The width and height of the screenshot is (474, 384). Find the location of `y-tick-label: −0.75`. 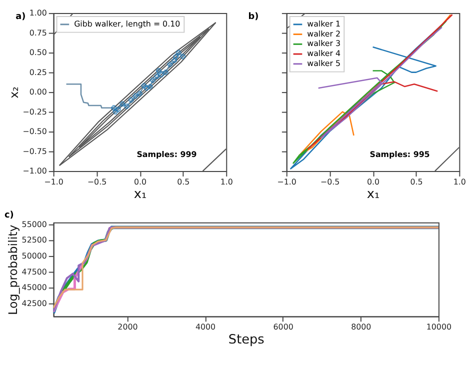

y-tick-label: −0.75 is located at coordinates (34, 151).